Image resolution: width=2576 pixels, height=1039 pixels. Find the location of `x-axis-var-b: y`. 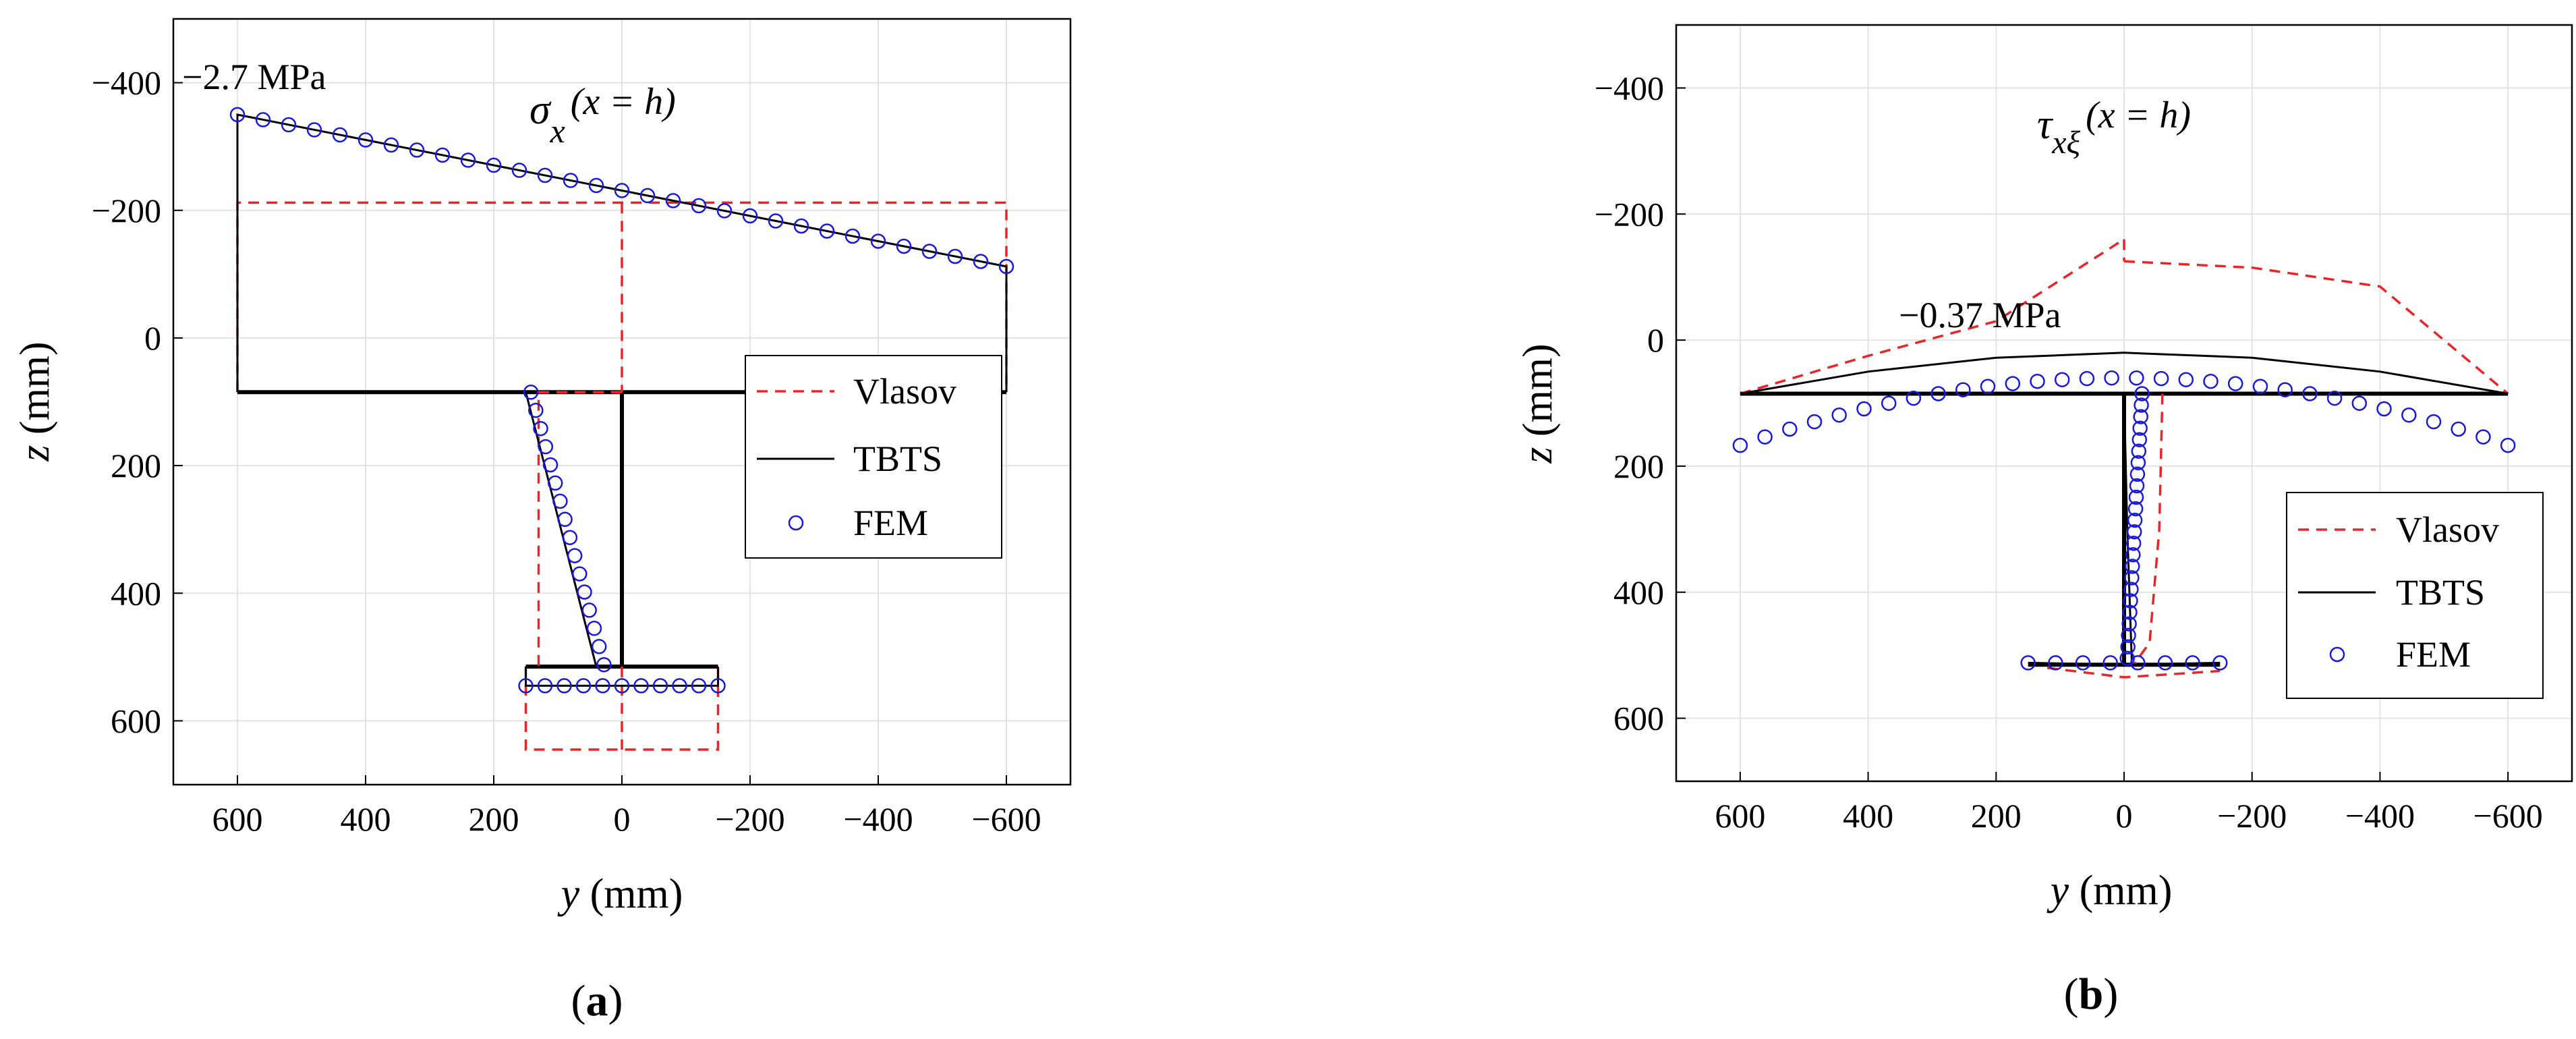

x-axis-var-b: y is located at coordinates (2058, 891).